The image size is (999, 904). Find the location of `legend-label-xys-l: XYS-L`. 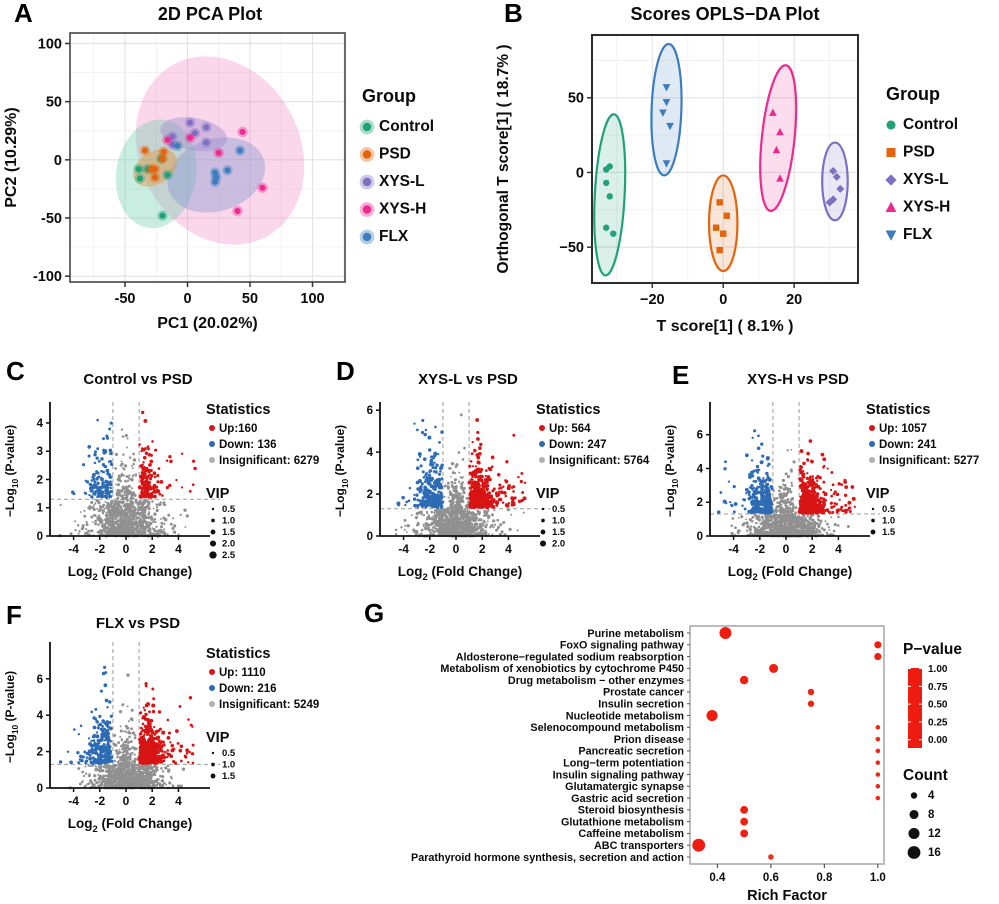

legend-label-xys-l: XYS-L is located at coordinates (402, 181).